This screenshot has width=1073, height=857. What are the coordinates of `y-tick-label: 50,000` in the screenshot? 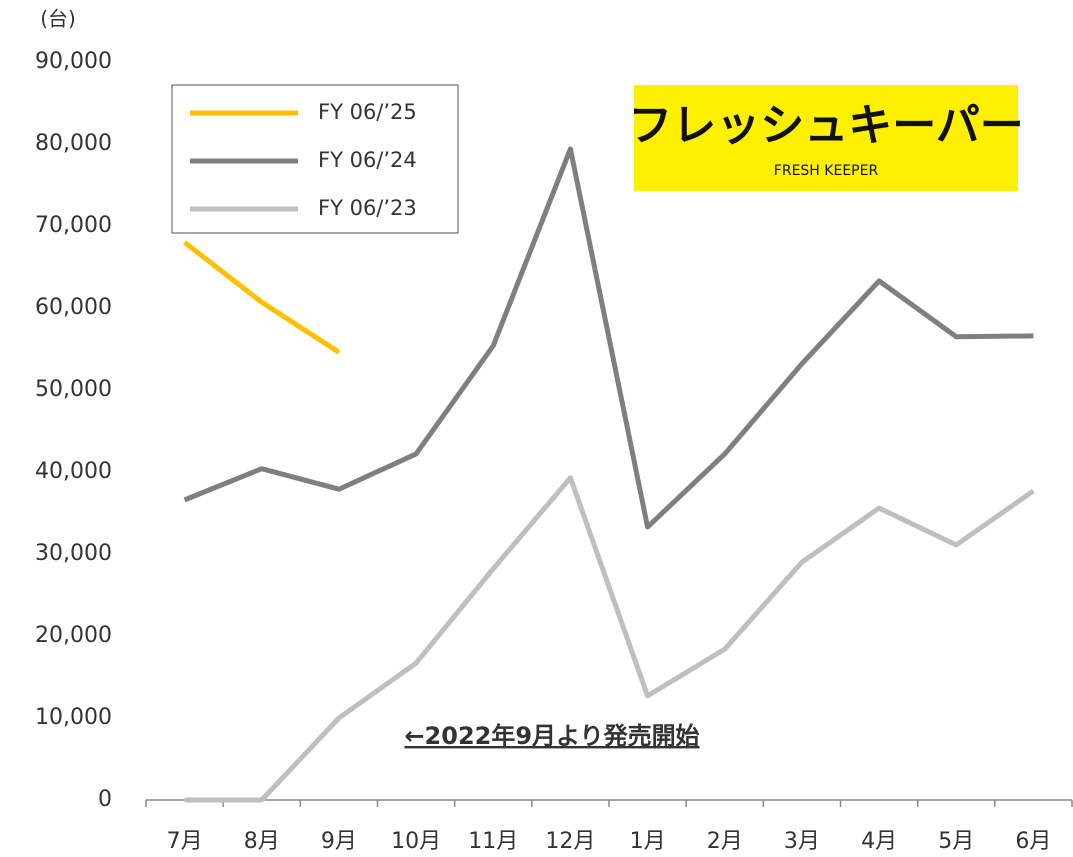 It's located at (73, 389).